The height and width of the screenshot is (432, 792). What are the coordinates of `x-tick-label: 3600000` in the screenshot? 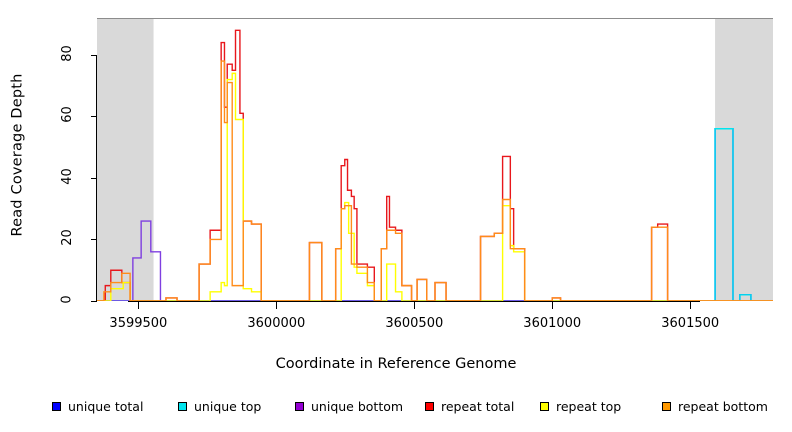 It's located at (276, 323).